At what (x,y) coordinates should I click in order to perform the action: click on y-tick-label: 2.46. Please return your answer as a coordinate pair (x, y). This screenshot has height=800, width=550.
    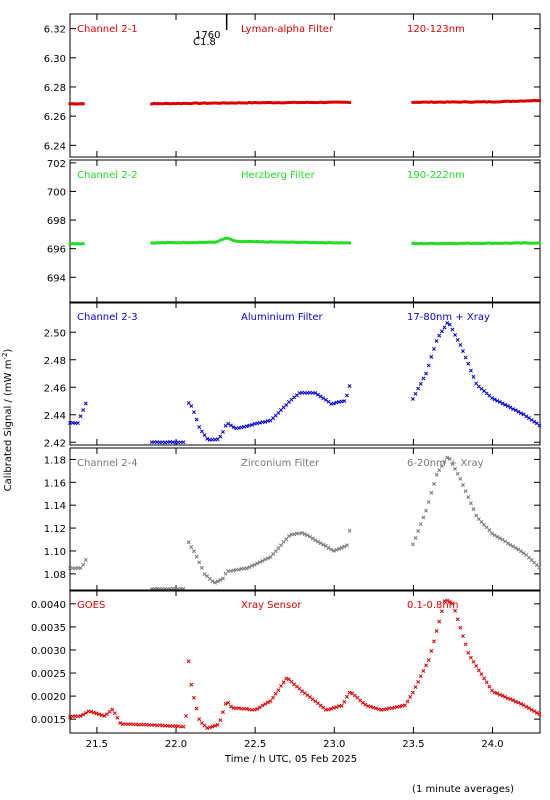
    Looking at the image, I should click on (55, 388).